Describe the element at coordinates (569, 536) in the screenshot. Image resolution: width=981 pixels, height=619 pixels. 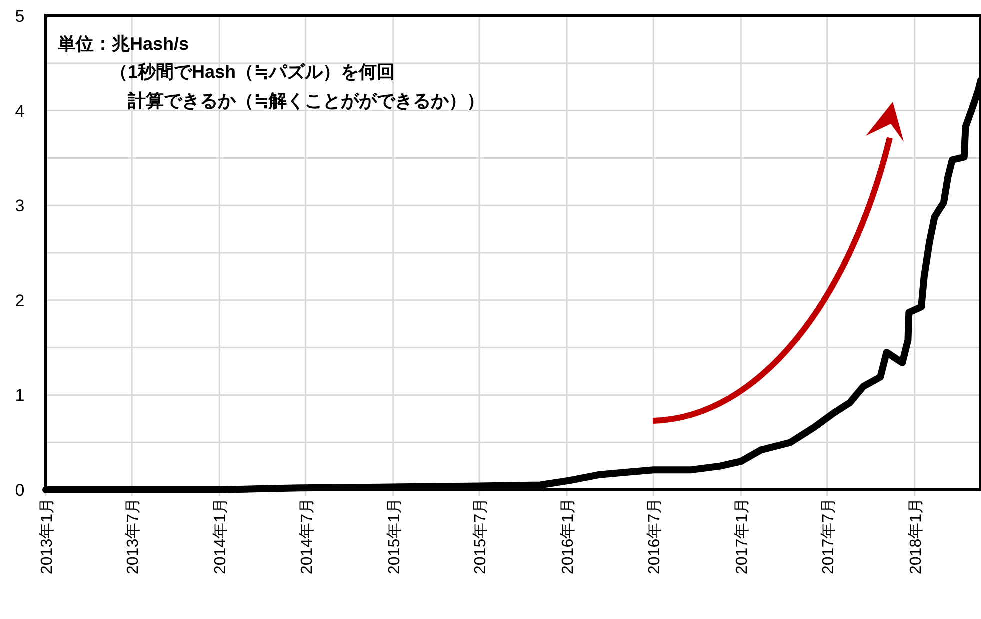
I see `x-tick-label: 2016年1月` at that location.